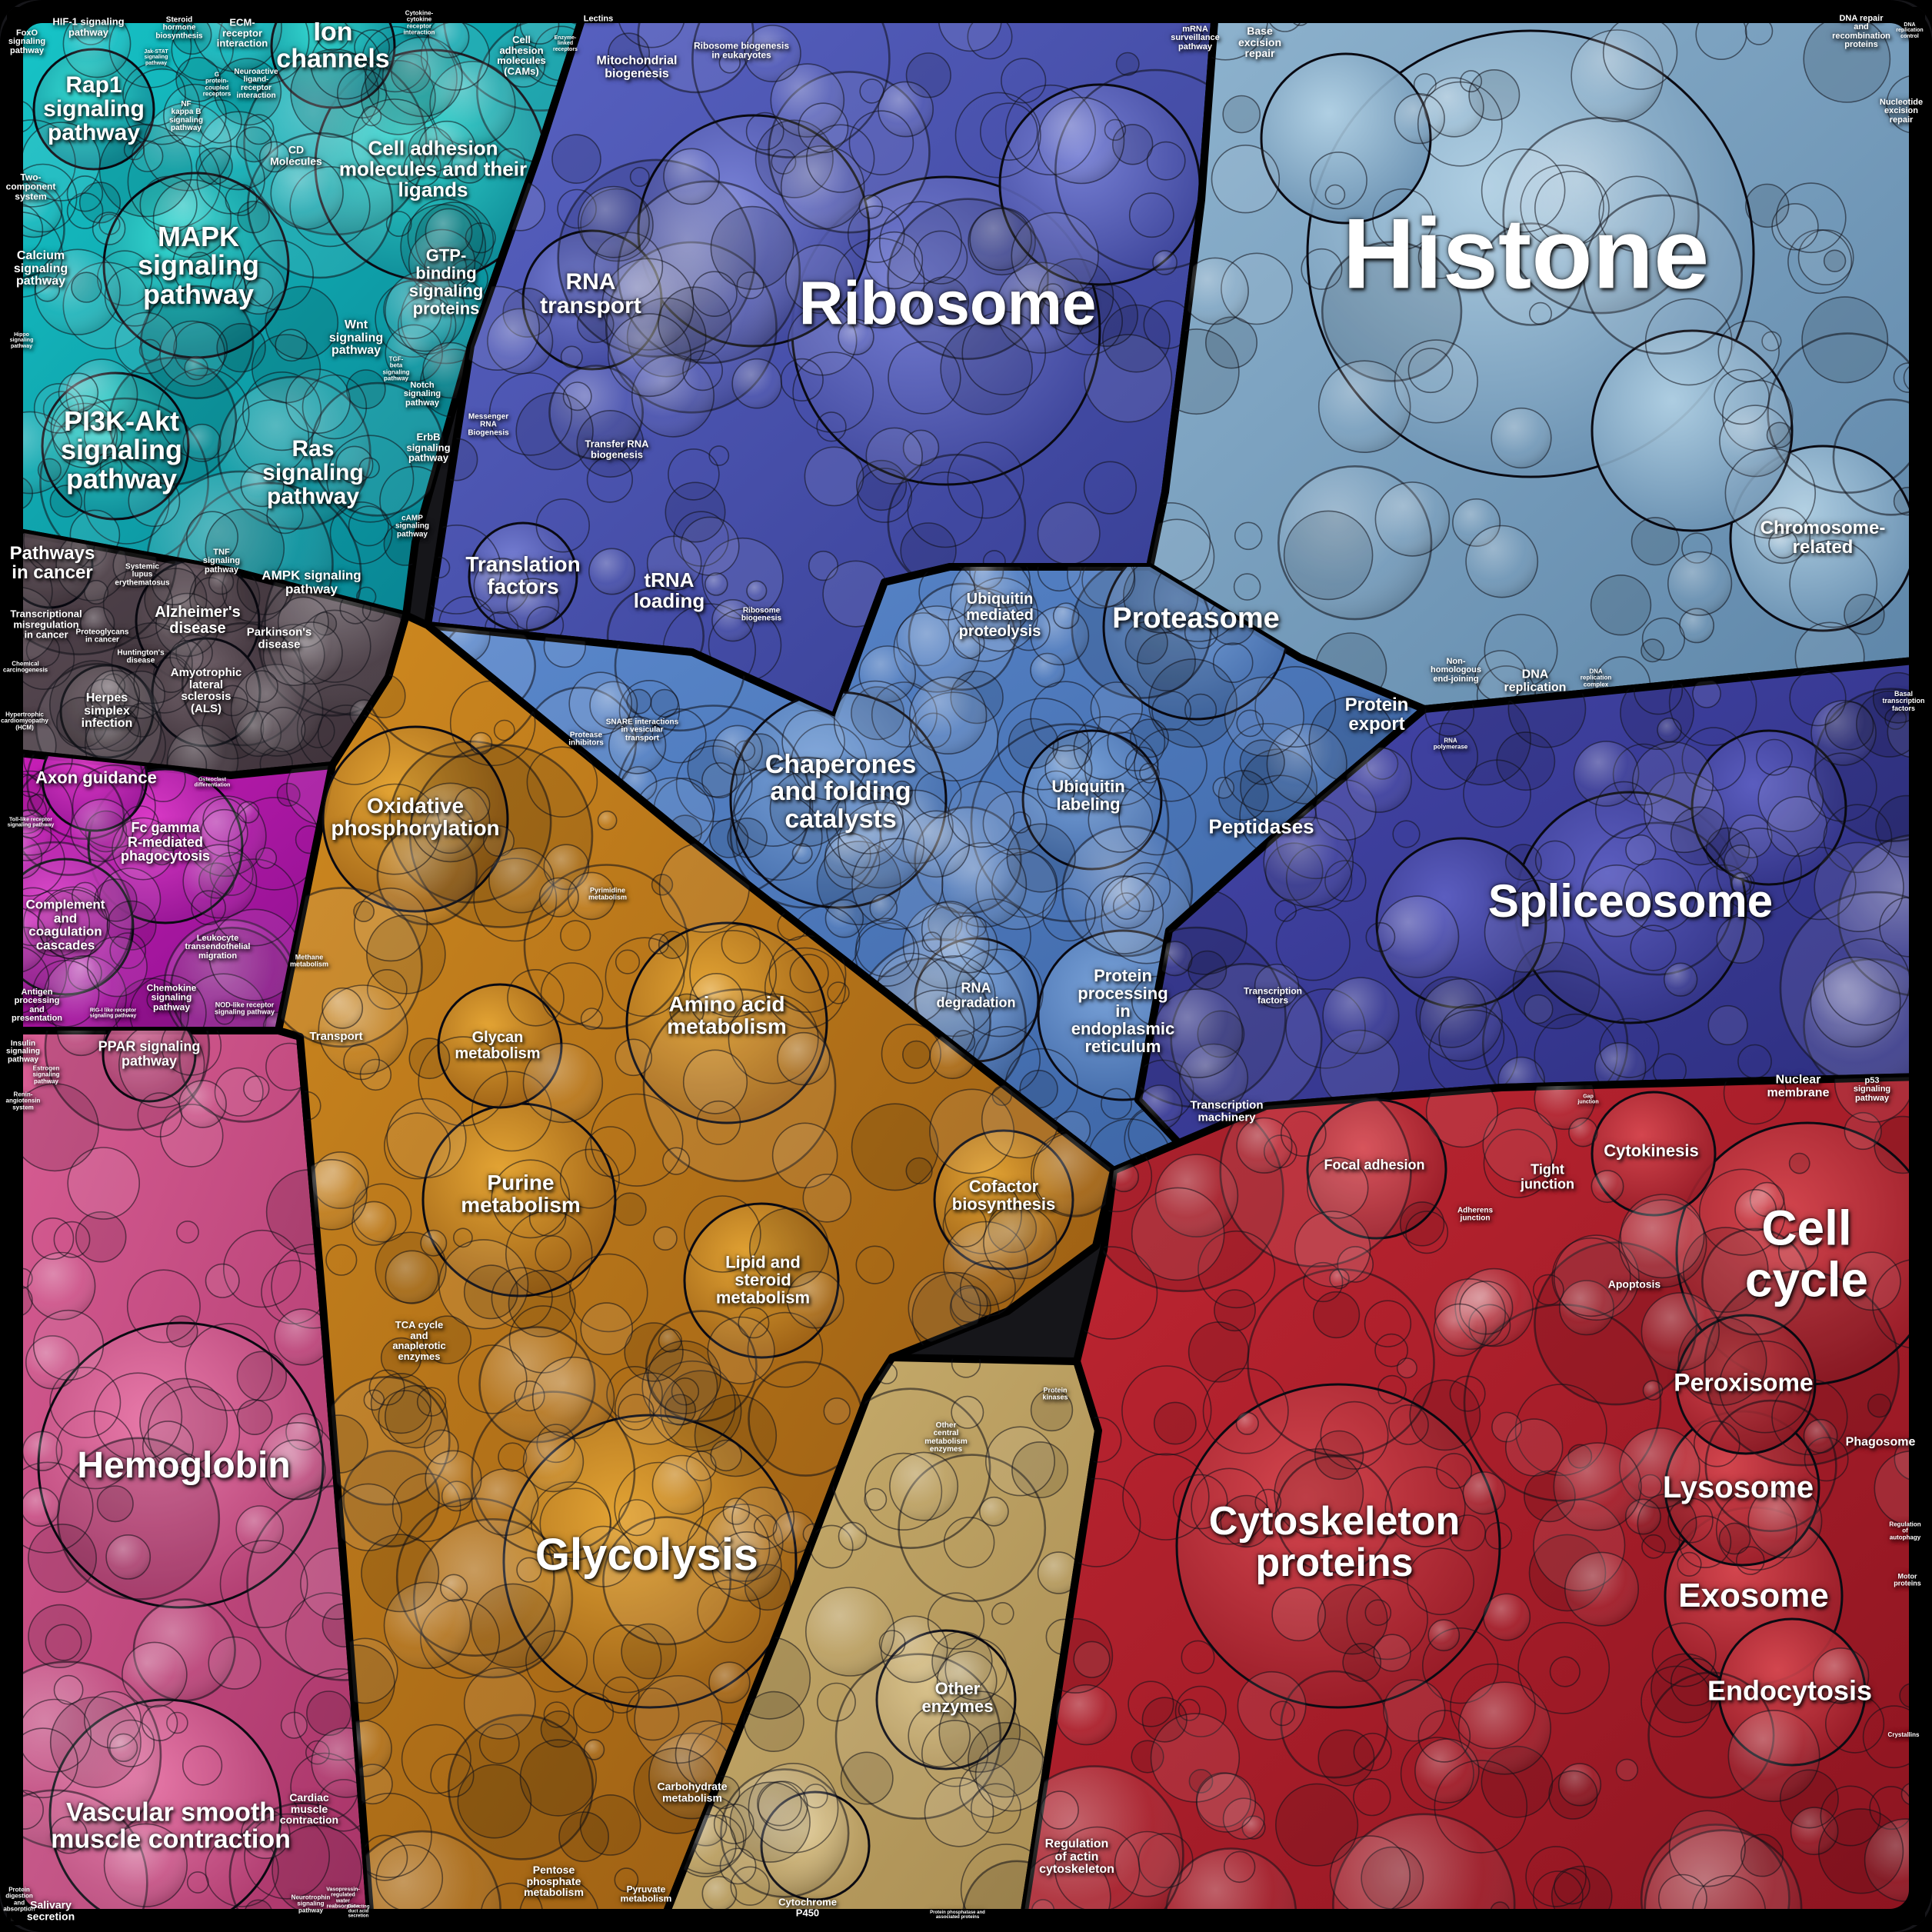 The width and height of the screenshot is (1932, 1932). What do you see at coordinates (208, 653) in the screenshot?
I see `cells-disease` at bounding box center [208, 653].